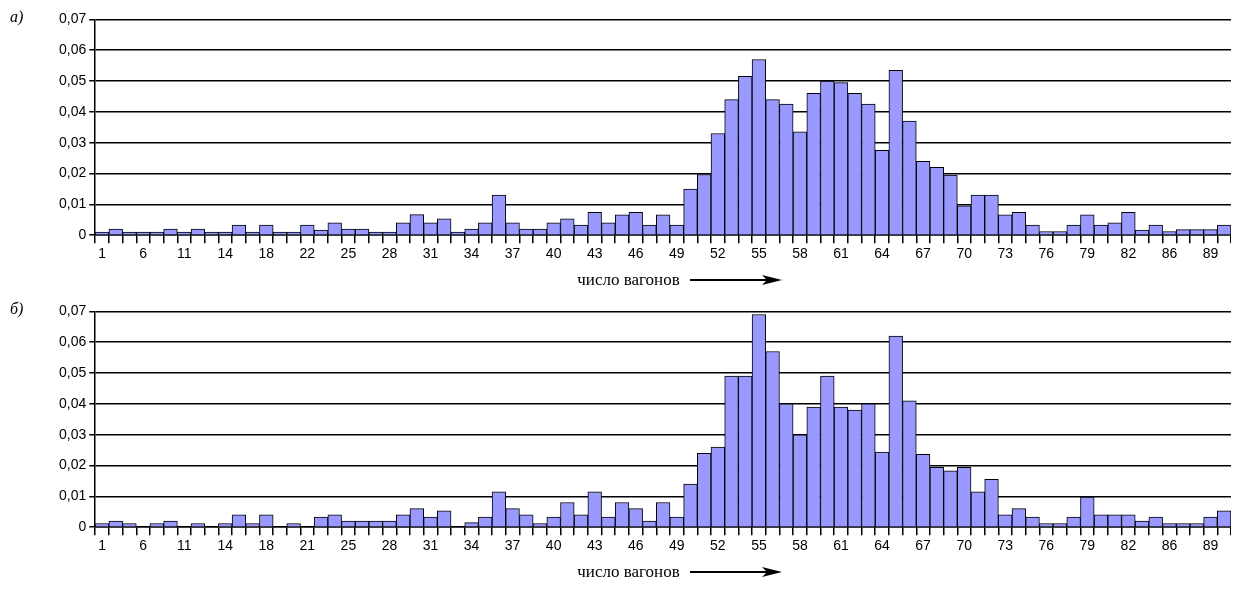 The height and width of the screenshot is (595, 1239). I want to click on chart-title: б), so click(17, 309).